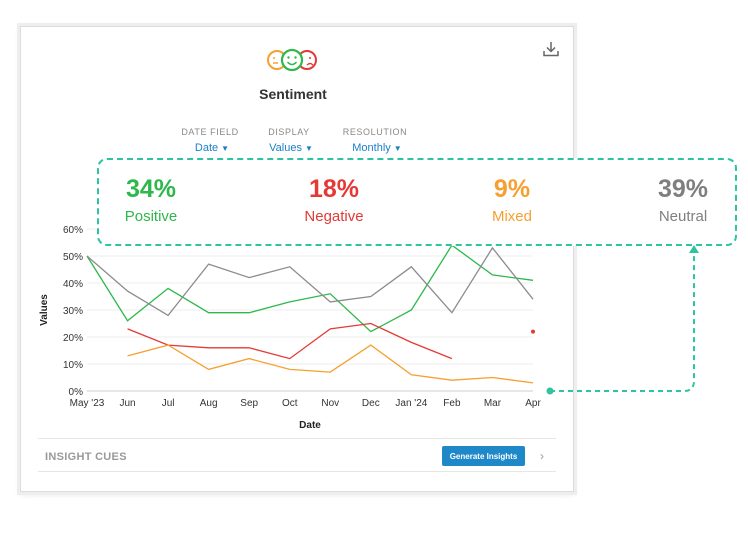 The height and width of the screenshot is (534, 748). What do you see at coordinates (209, 403) in the screenshot?
I see `x-tick-label: Aug` at bounding box center [209, 403].